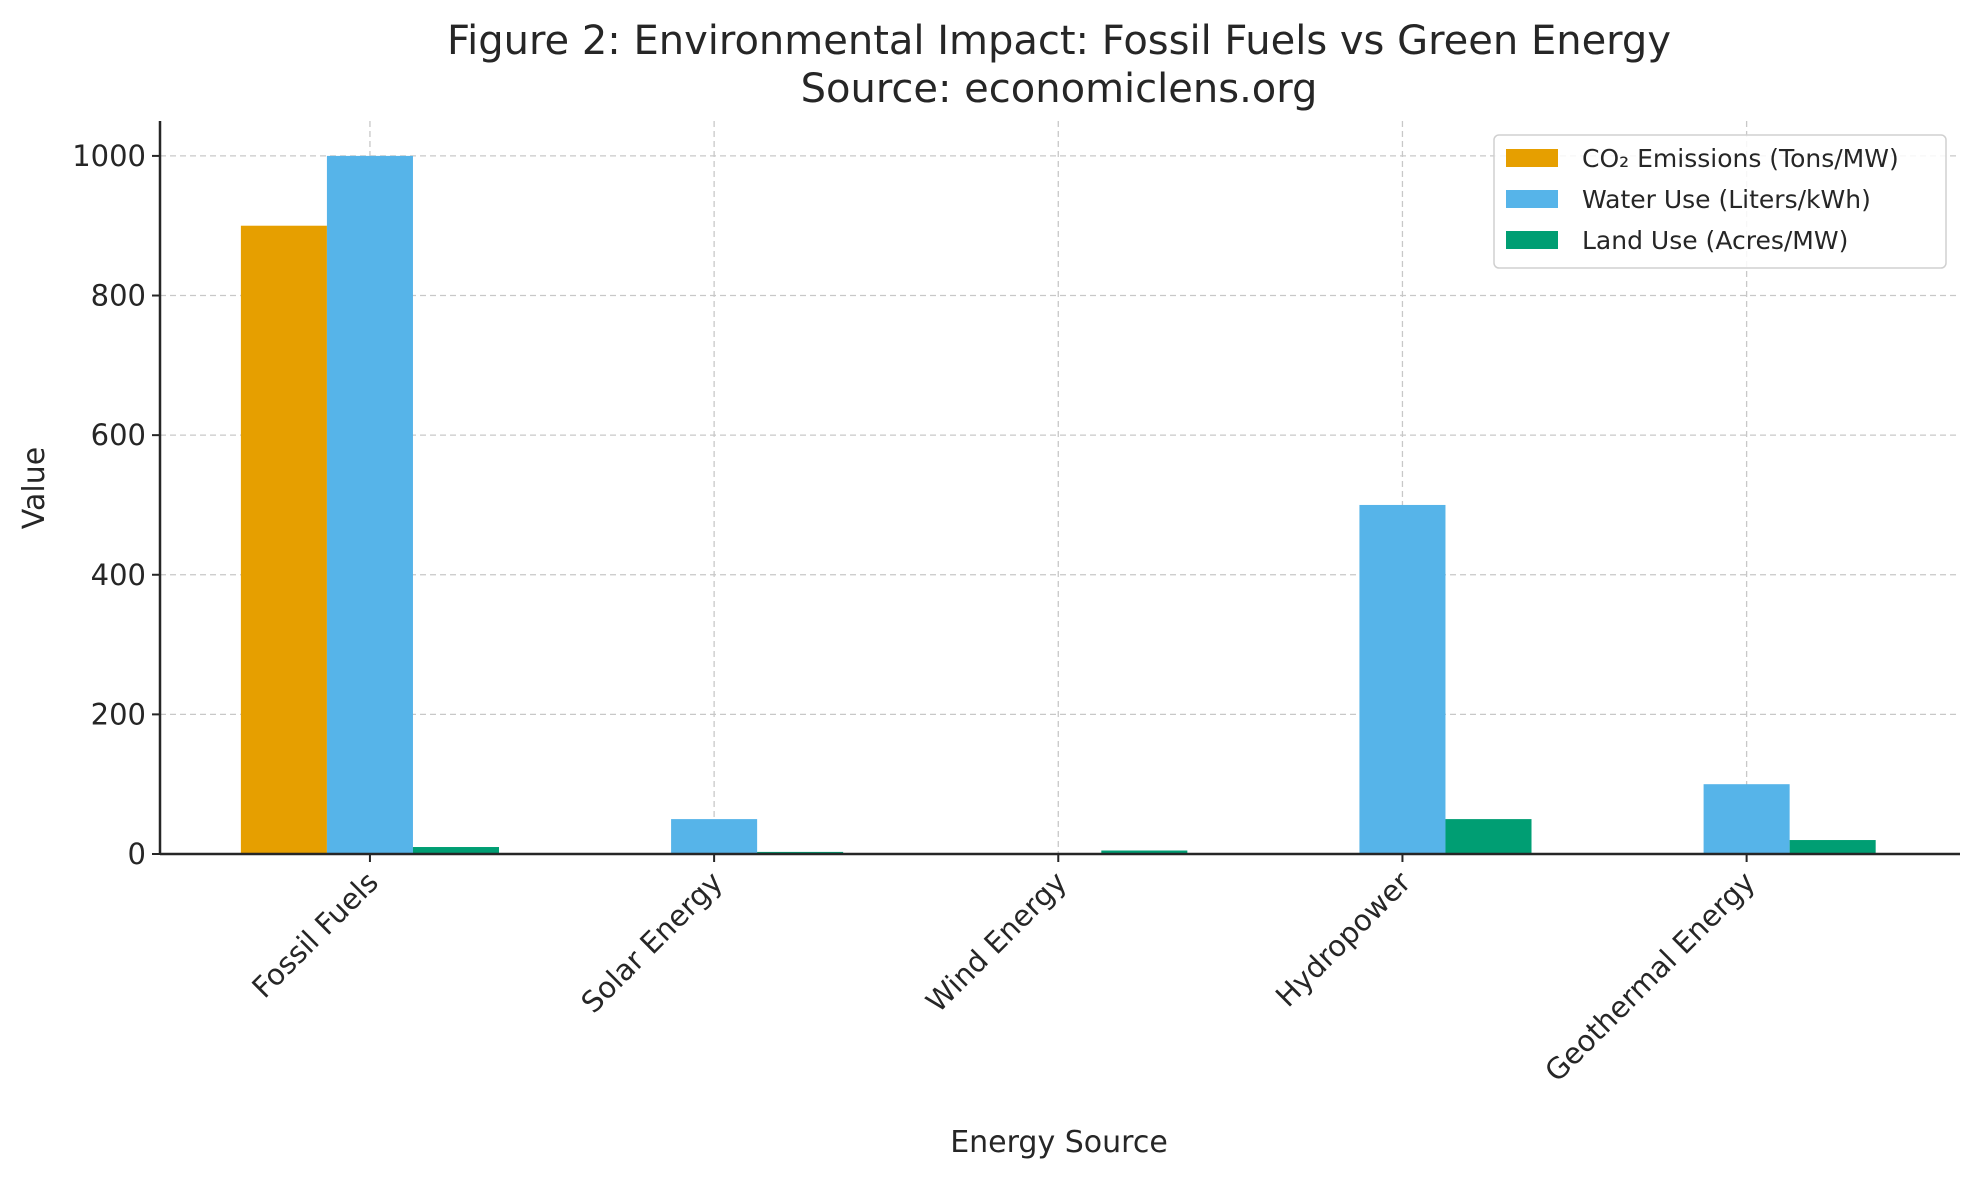  I want to click on bar-co, so click(283, 539).